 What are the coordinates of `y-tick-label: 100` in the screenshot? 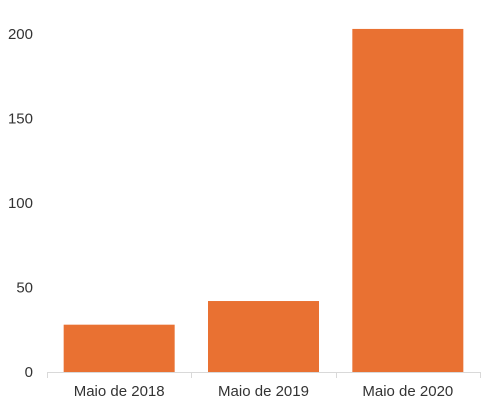 It's located at (20, 203).